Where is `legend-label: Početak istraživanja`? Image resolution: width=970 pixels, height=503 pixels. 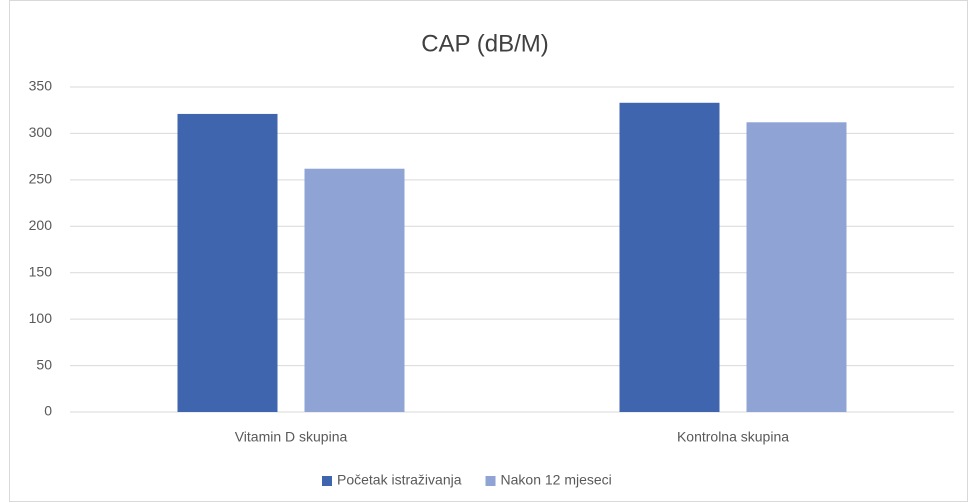
legend-label: Početak istraživanja is located at coordinates (399, 480).